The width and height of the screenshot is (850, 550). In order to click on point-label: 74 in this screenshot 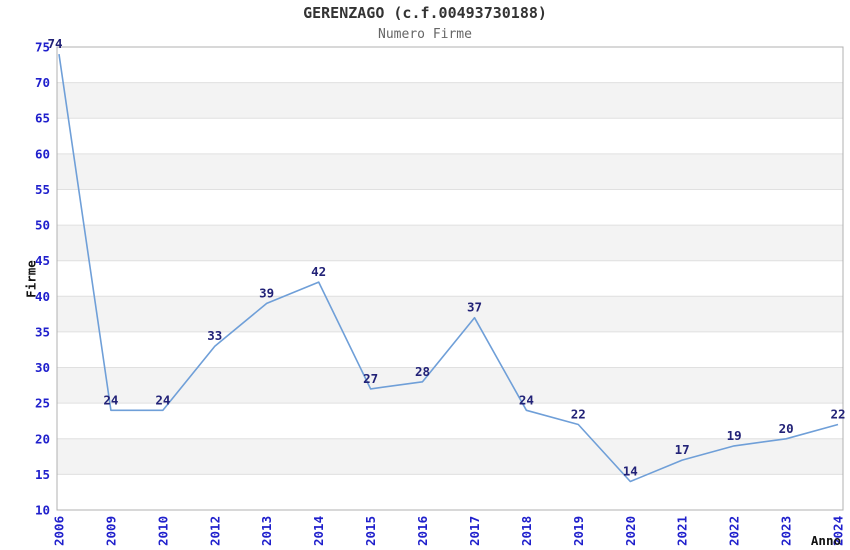, I will do `click(54, 43)`.